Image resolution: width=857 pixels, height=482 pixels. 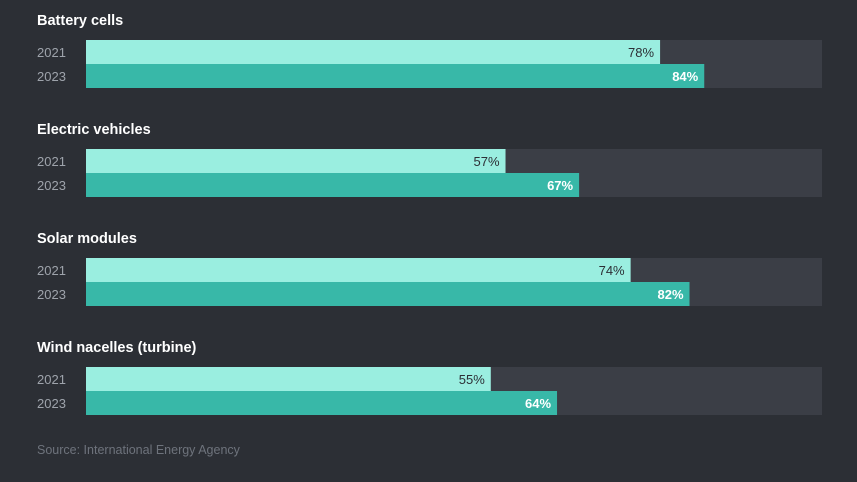 What do you see at coordinates (117, 348) in the screenshot?
I see `category-title: Wind nacelles (turbine)` at bounding box center [117, 348].